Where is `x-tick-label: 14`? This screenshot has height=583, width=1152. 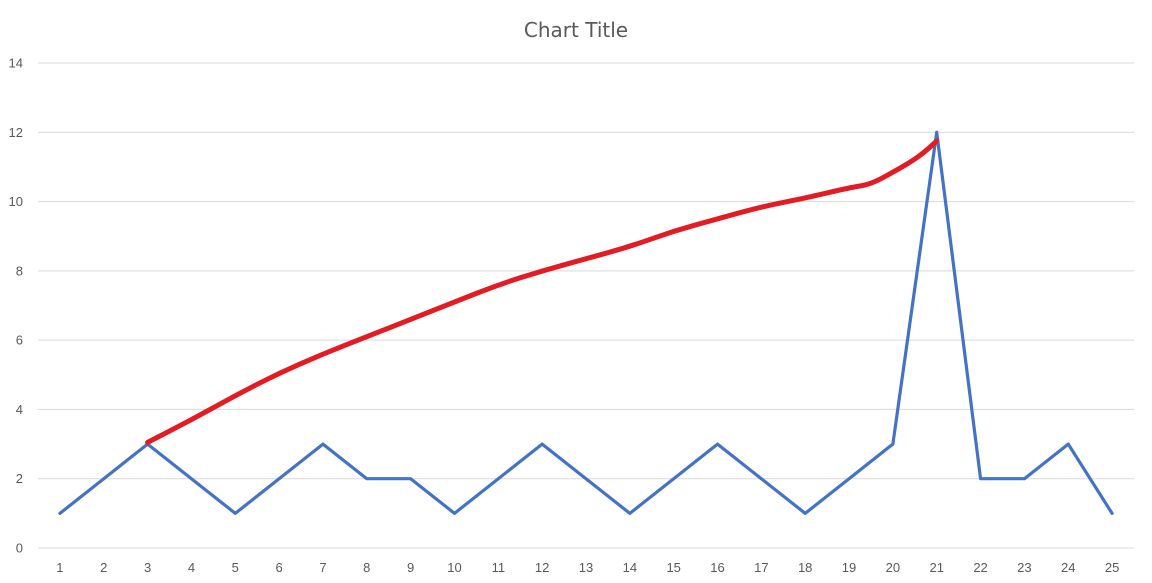 x-tick-label: 14 is located at coordinates (630, 567).